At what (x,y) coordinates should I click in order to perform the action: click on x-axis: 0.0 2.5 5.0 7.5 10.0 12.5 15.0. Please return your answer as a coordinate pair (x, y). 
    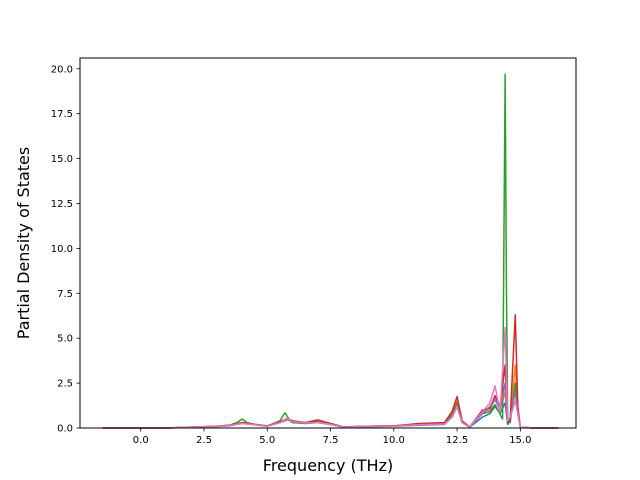
    Looking at the image, I should click on (332, 437).